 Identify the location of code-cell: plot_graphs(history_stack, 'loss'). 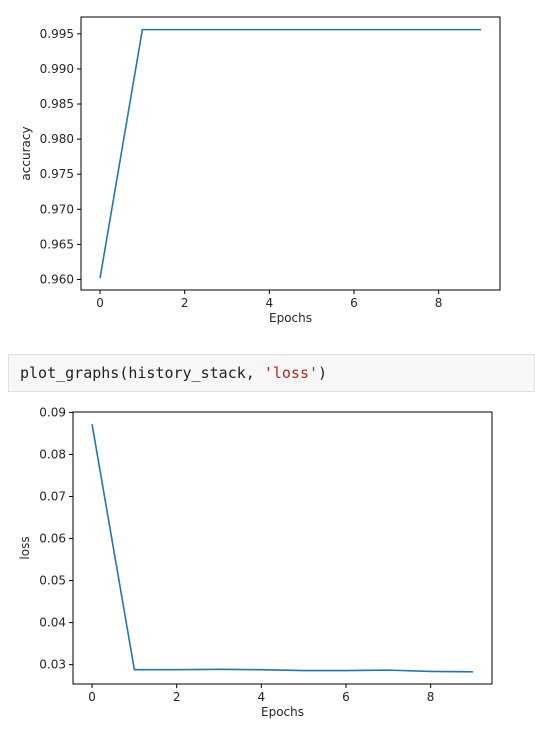
(271, 373).